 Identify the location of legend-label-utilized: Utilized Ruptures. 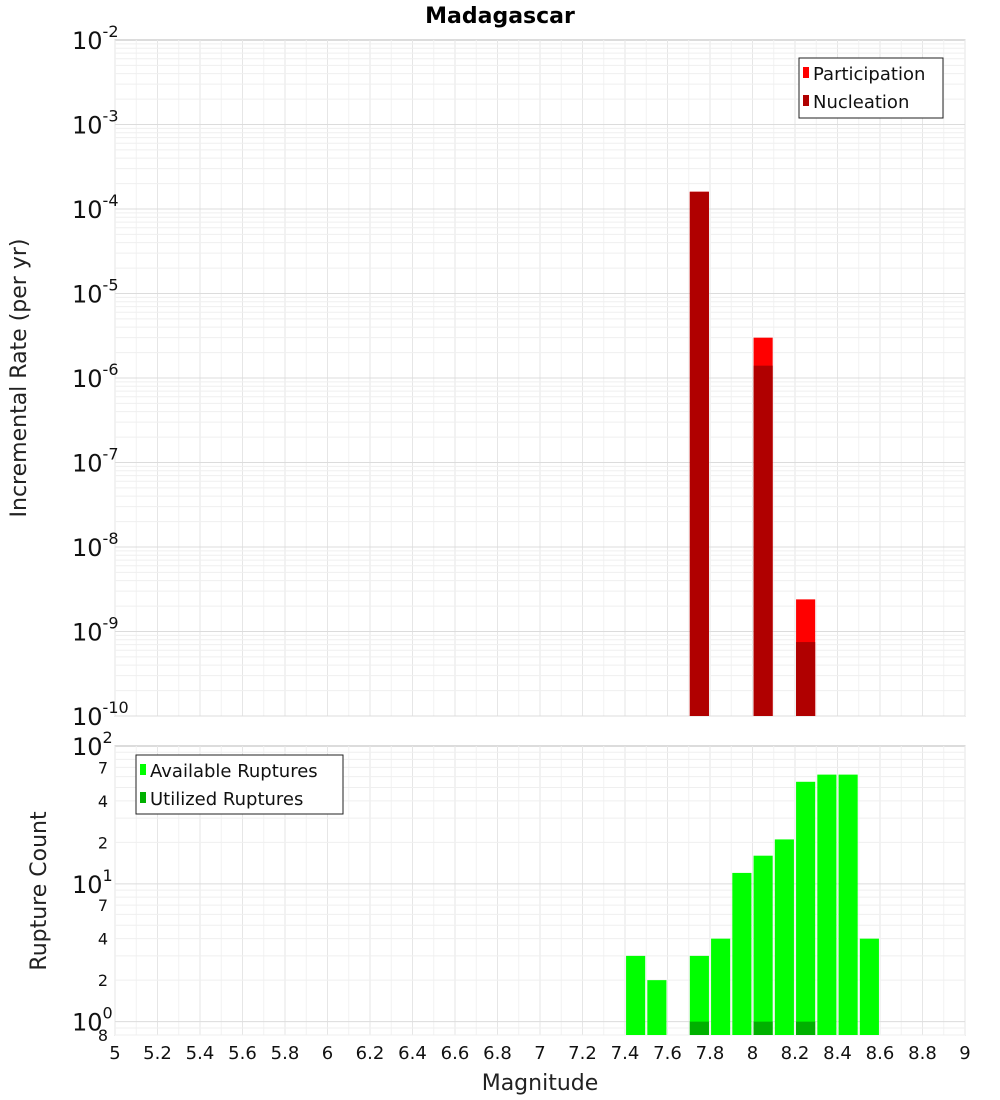
(226, 799).